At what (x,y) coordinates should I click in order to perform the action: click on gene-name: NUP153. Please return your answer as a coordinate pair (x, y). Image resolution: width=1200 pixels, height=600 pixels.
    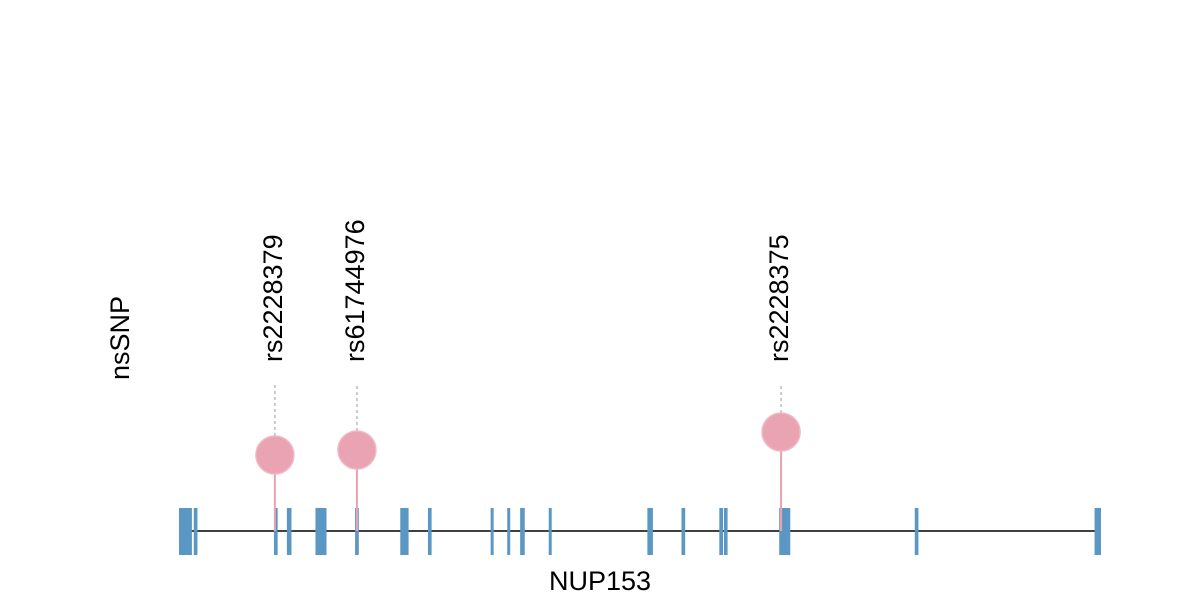
    Looking at the image, I should click on (600, 581).